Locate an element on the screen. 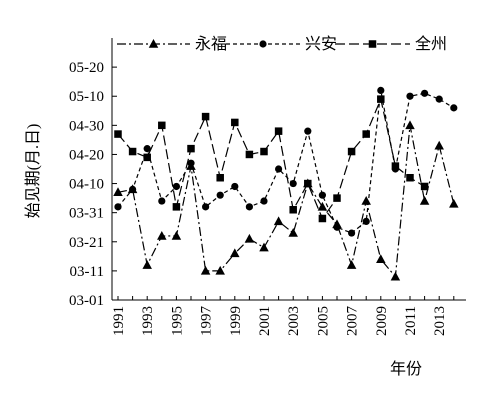  x-tick-label: 2009 is located at coordinates (382, 321).